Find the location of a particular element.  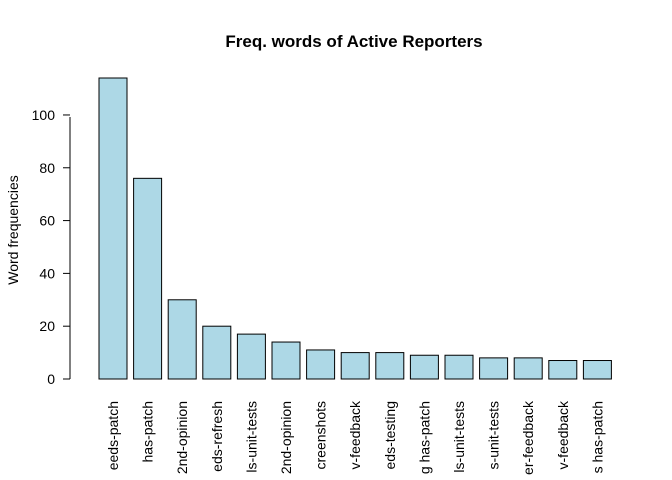

y-tick-label: 20 is located at coordinates (47, 326).